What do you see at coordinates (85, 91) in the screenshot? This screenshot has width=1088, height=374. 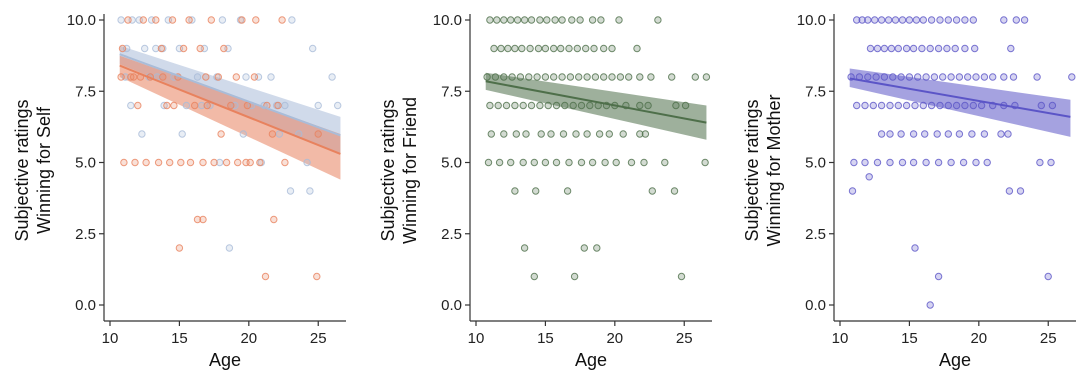 I see `y-tick-label: 7.5` at bounding box center [85, 91].